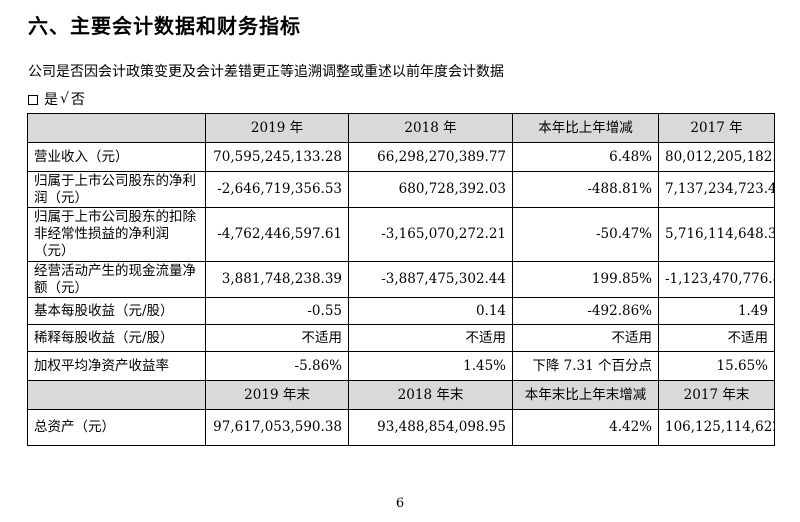 The image size is (800, 522). I want to click on choice-no: 否, so click(77, 100).